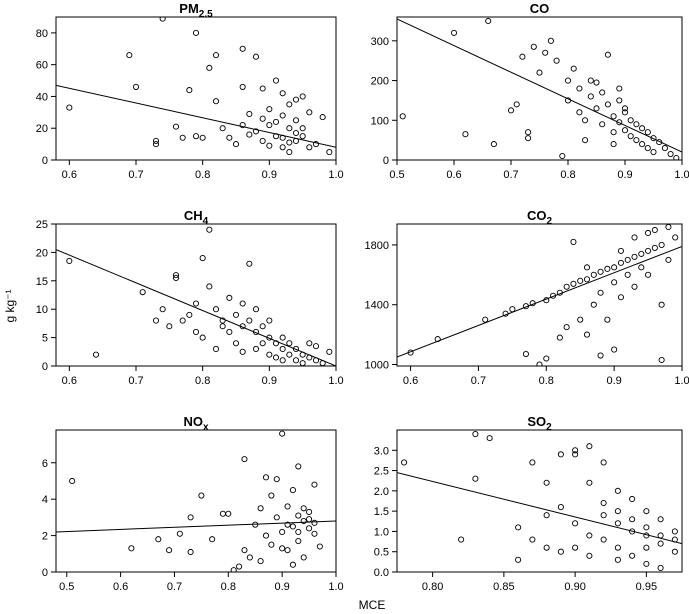 The width and height of the screenshot is (689, 614). I want to click on panel-title: CO, so click(540, 8).